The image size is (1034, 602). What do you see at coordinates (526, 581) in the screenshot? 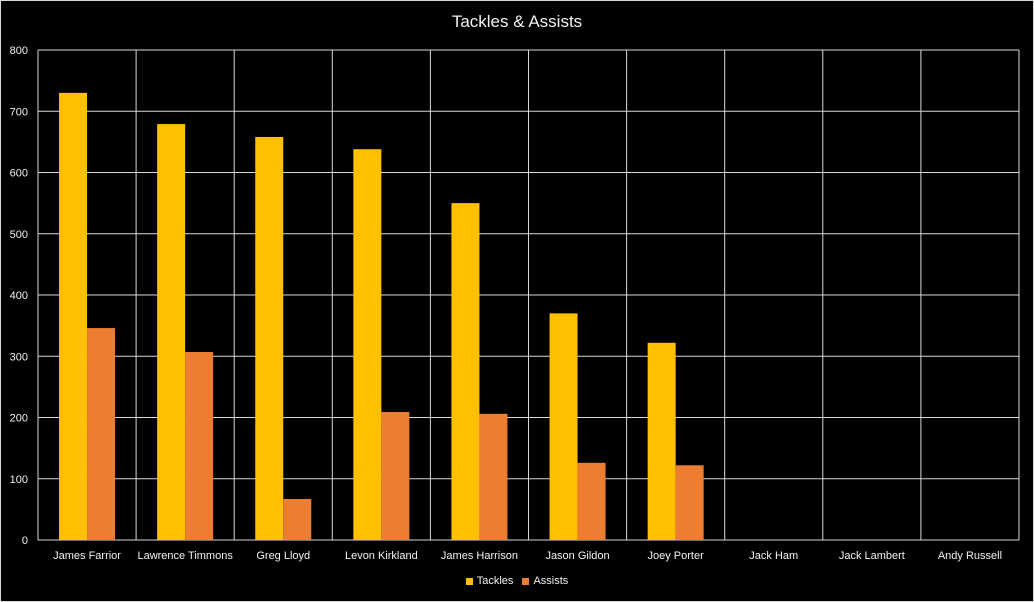
I see `legend-swatch-assists` at bounding box center [526, 581].